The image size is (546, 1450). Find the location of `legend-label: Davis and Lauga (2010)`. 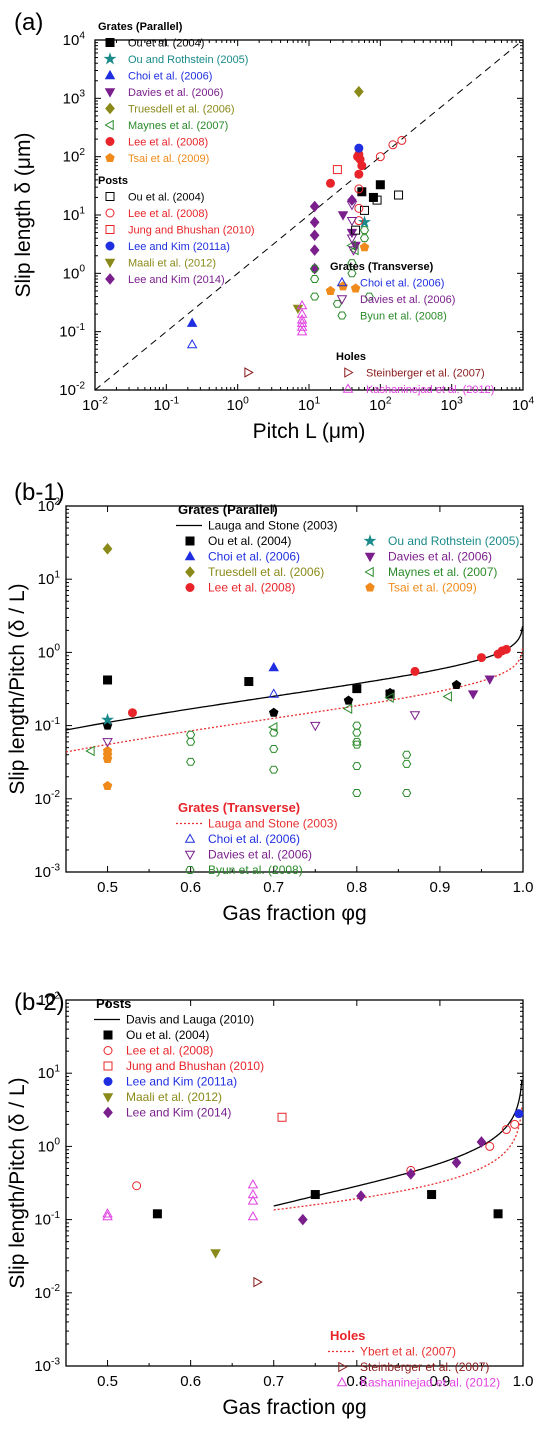

legend-label: Davis and Lauga (2010) is located at coordinates (190, 1020).